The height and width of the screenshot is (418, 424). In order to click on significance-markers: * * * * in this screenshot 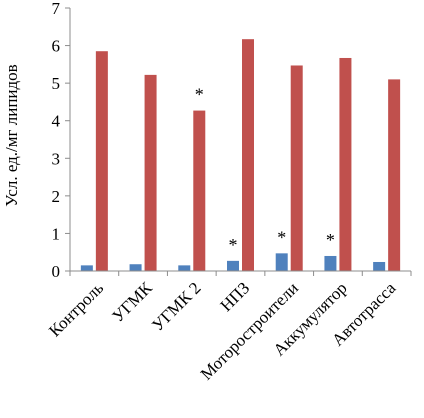, I will do `click(265, 170)`.